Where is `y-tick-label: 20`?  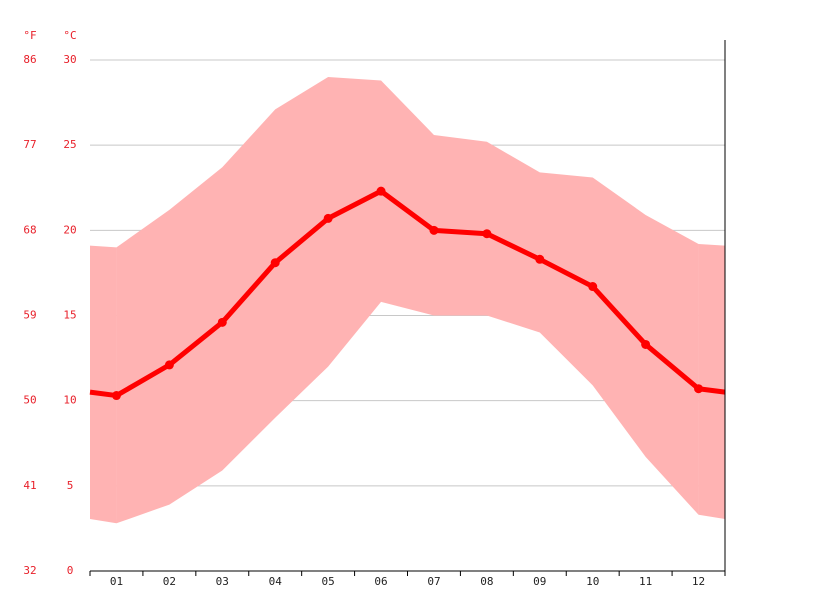 y-tick-label: 20 is located at coordinates (69, 229).